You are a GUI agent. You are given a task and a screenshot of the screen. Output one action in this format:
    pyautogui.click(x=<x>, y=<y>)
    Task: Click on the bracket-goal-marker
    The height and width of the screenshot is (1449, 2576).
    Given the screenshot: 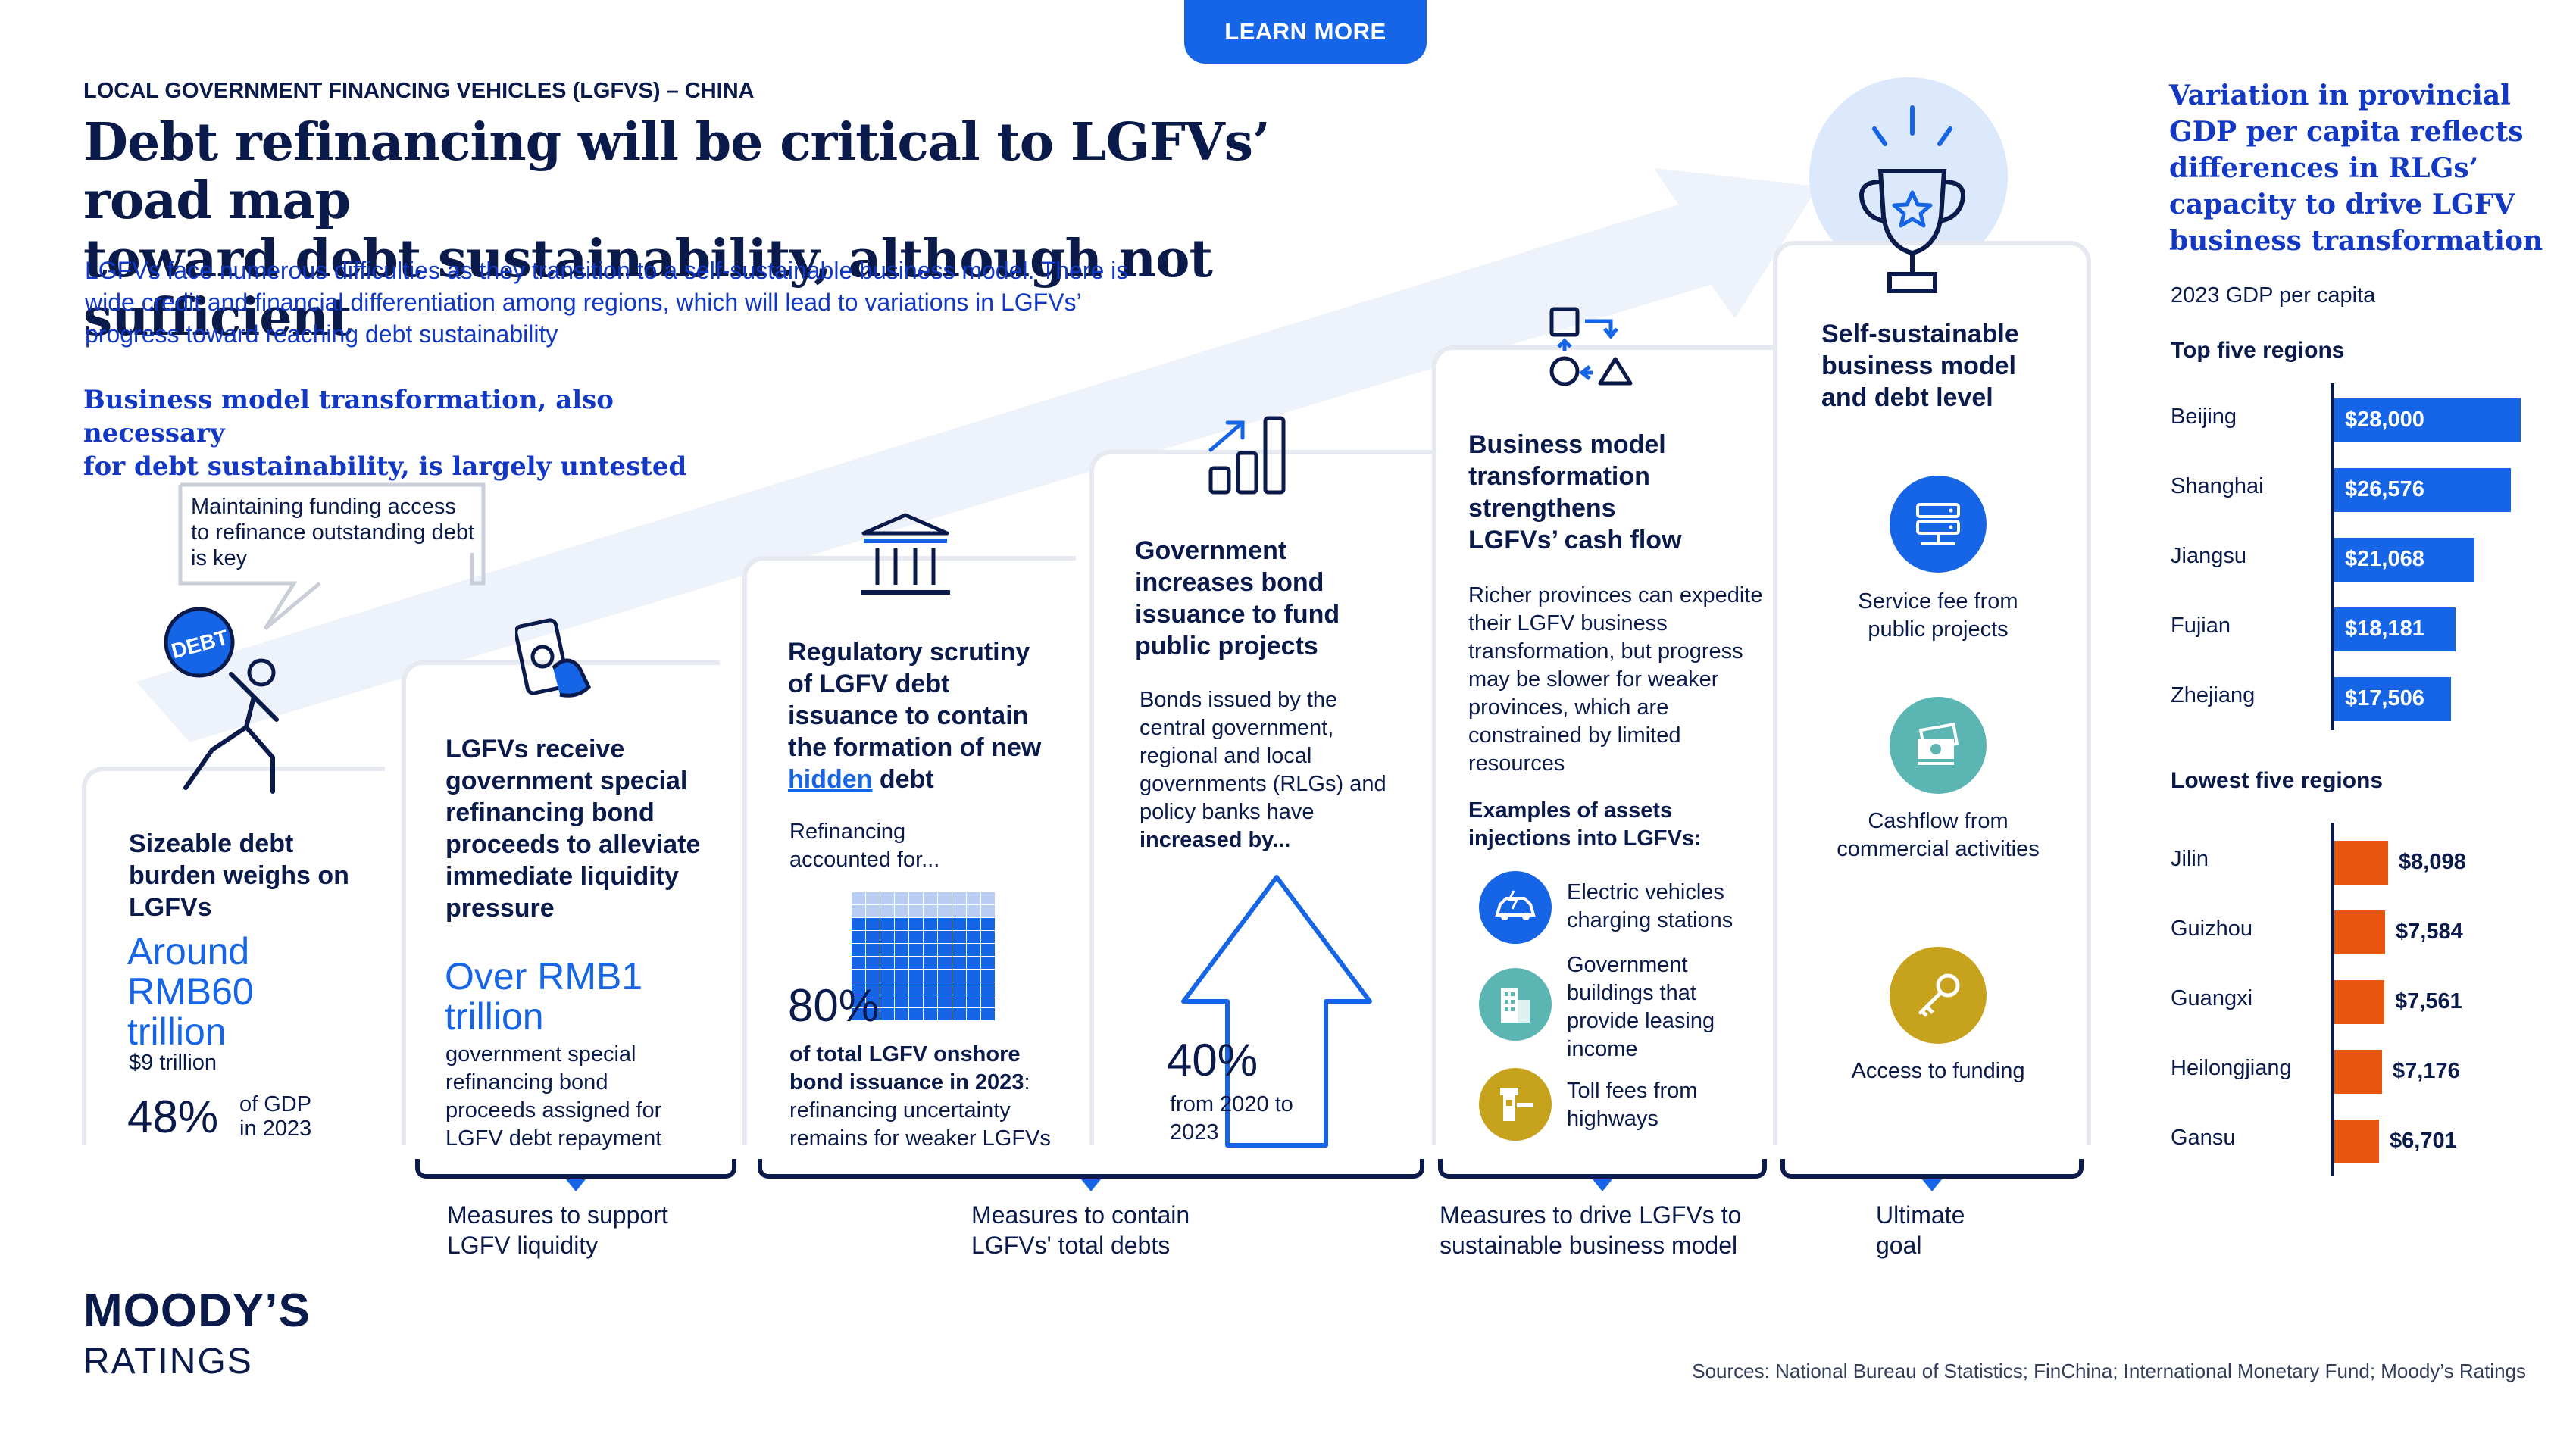 What is the action you would take?
    pyautogui.click(x=1932, y=1185)
    